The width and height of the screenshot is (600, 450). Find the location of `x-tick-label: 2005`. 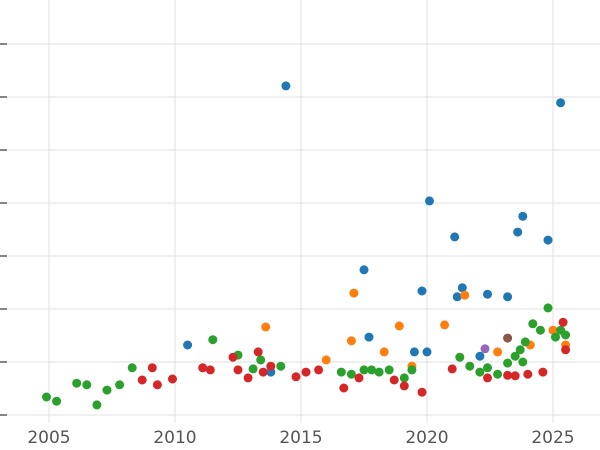

x-tick-label: 2005 is located at coordinates (48, 438).